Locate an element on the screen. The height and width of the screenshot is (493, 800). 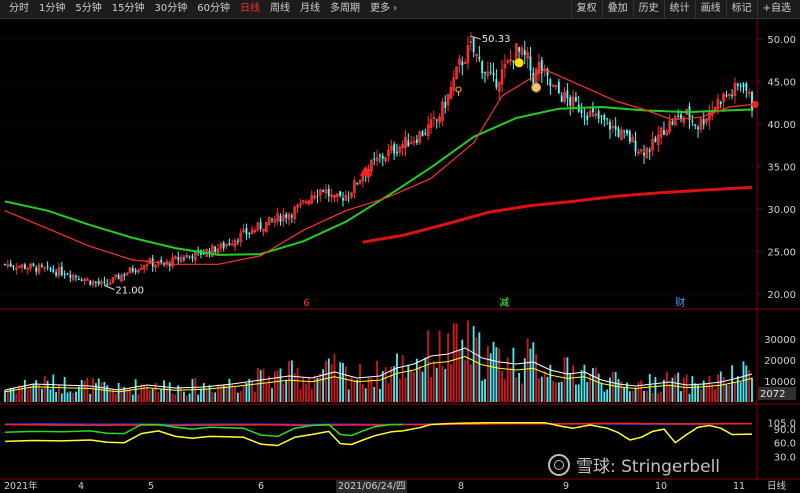
date-label-0: 2021年 is located at coordinates (21, 486).